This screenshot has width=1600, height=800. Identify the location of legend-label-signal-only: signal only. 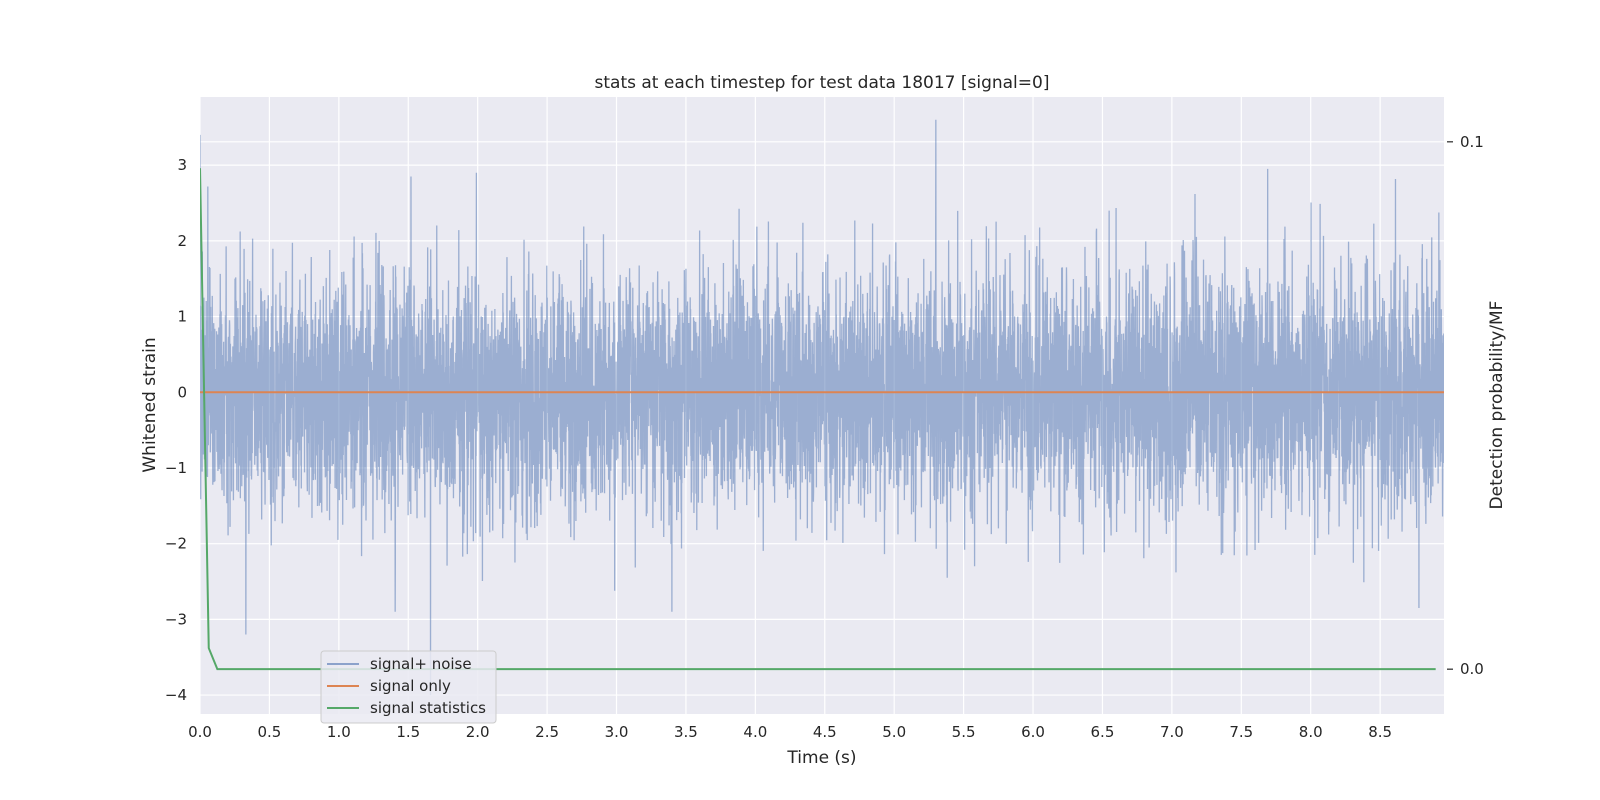
(410, 686).